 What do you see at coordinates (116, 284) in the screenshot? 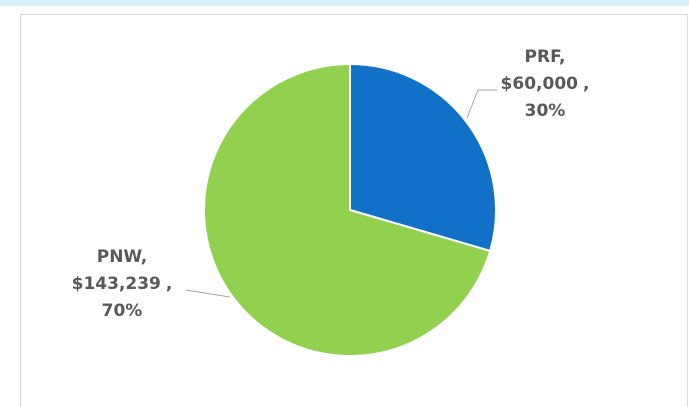
I see `value-label: $143,239` at bounding box center [116, 284].